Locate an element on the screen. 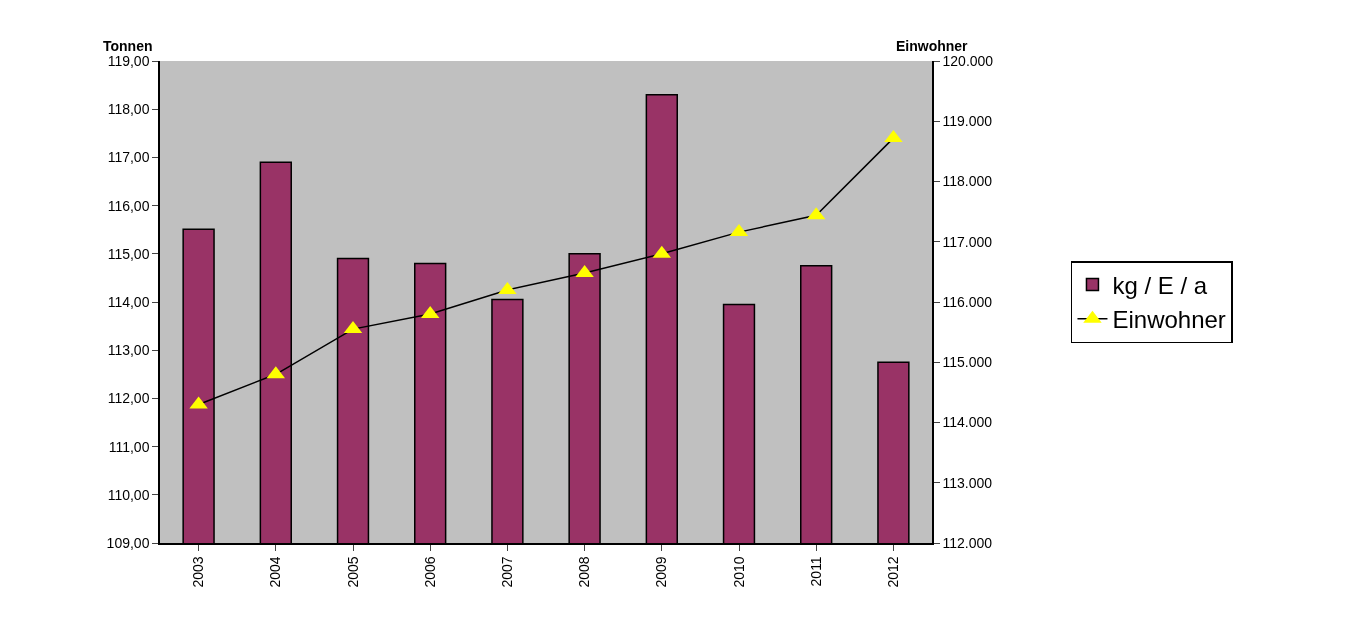 The image size is (1365, 637). y2-axis-title: Einwohner is located at coordinates (932, 46).